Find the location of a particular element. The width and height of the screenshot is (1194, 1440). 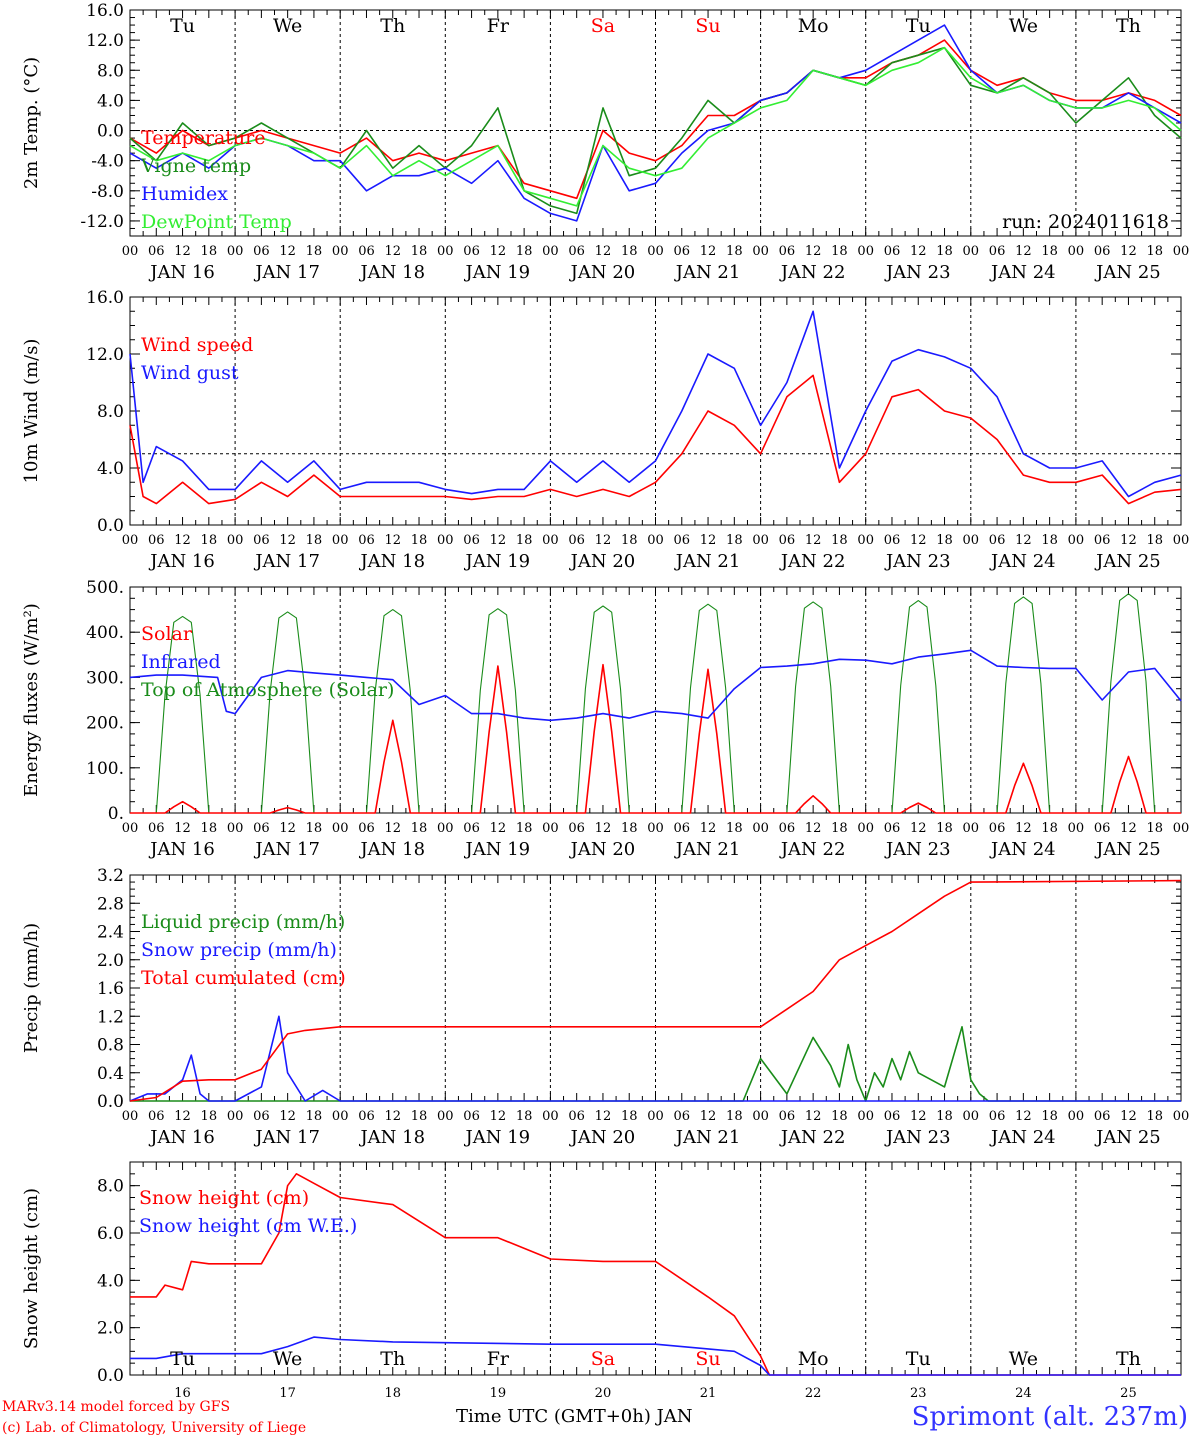

date-label: JAN 17 is located at coordinates (286, 1137).